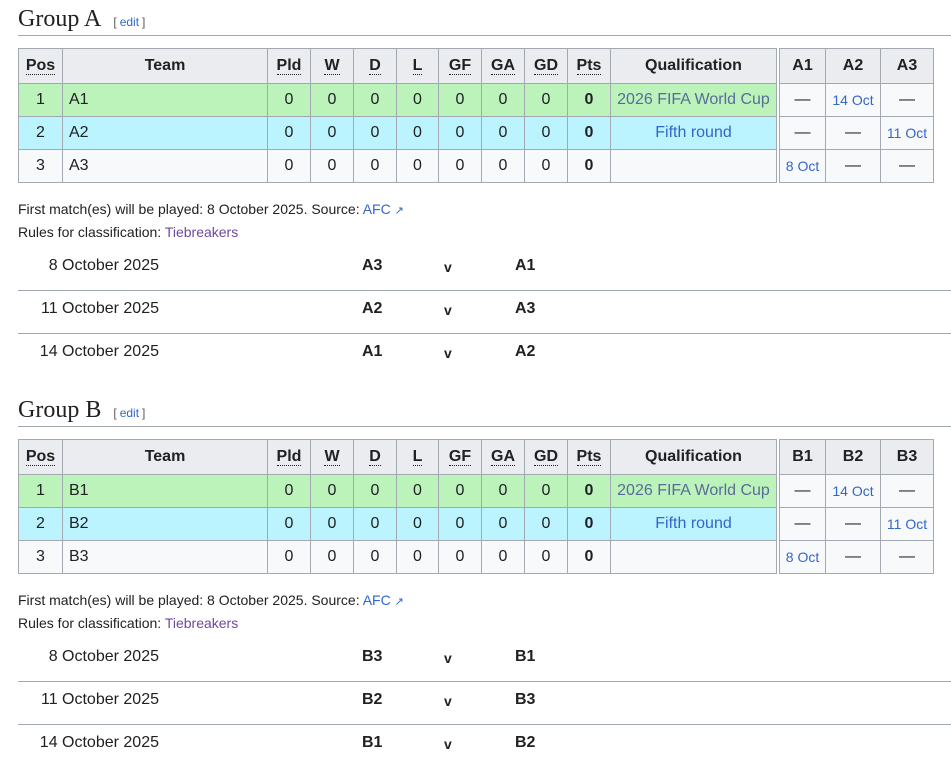  What do you see at coordinates (399, 211) in the screenshot?
I see `external-link-icon: ↗` at bounding box center [399, 211].